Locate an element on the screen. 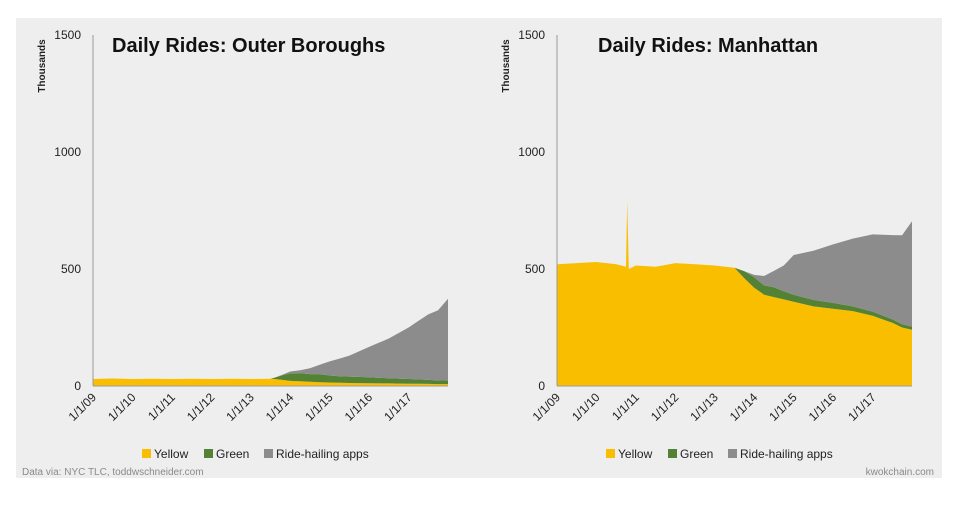 The height and width of the screenshot is (505, 962). author-footer: kwokchain.com is located at coordinates (899, 472).